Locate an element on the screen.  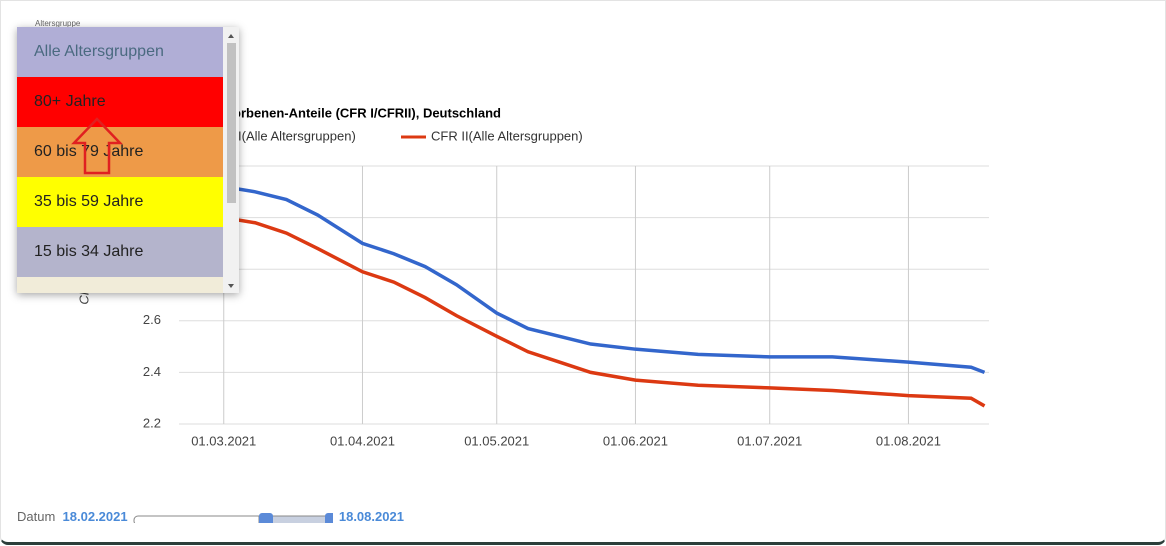
x-tick-label: 01.06.2021 is located at coordinates (635, 440).